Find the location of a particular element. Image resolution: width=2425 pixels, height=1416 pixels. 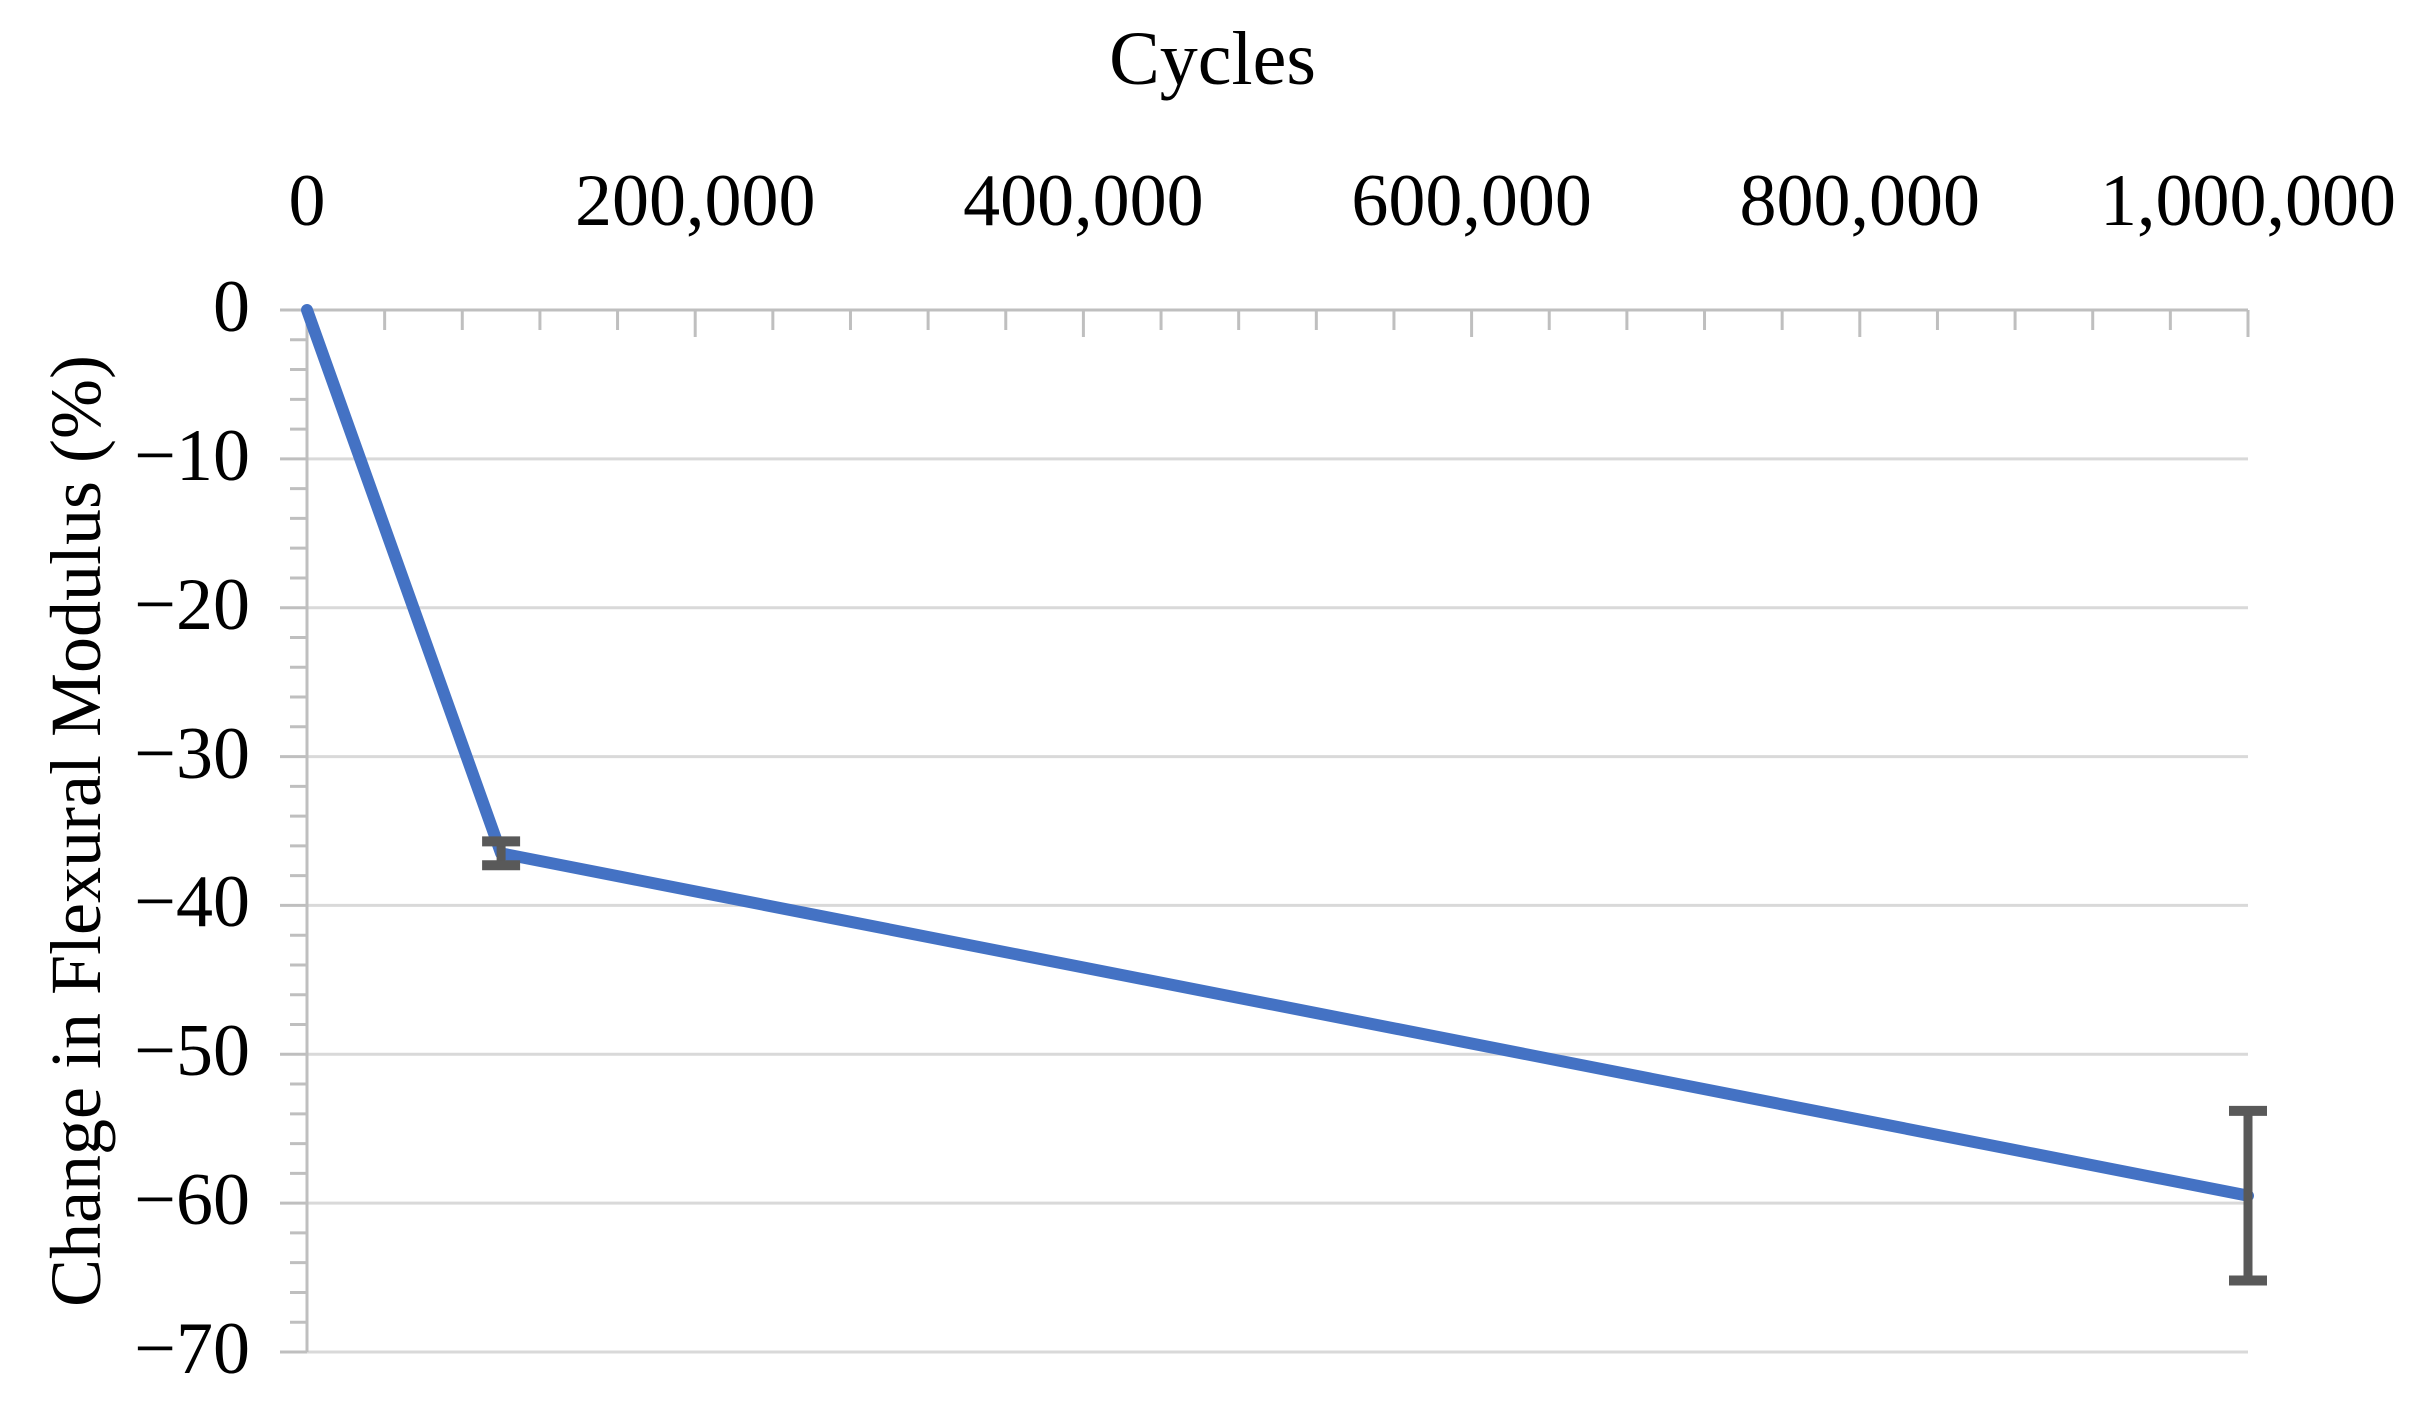

y-tick-label: −70 is located at coordinates (192, 1349).